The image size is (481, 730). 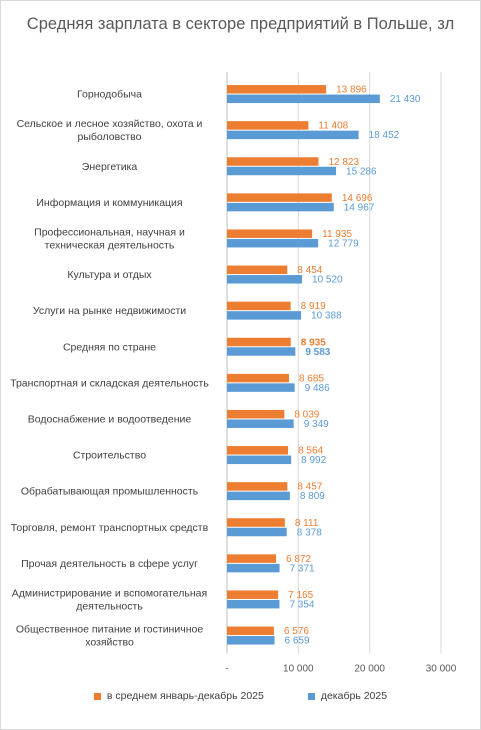 What do you see at coordinates (301, 604) in the screenshot?
I see `data-label-series-2: 7 354` at bounding box center [301, 604].